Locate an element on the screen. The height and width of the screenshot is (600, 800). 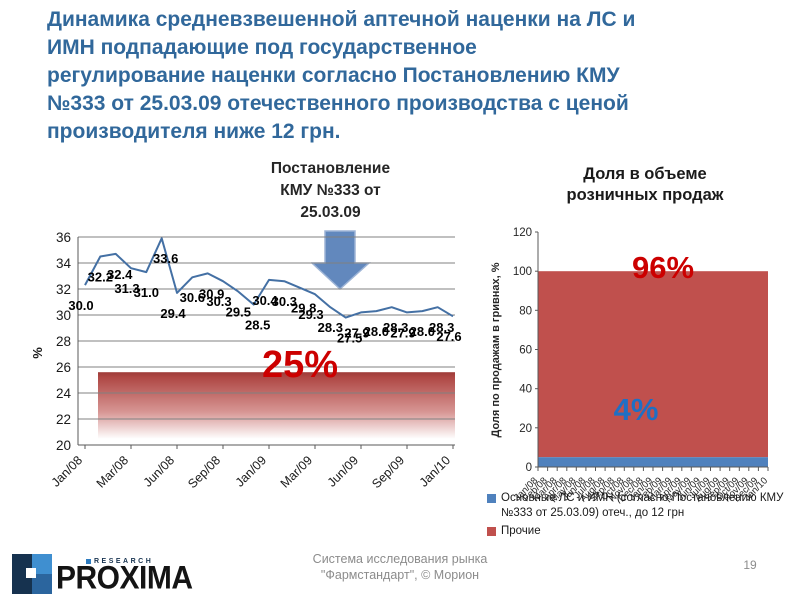
logo-research-row: RESEARCH is located at coordinates (119, 561).